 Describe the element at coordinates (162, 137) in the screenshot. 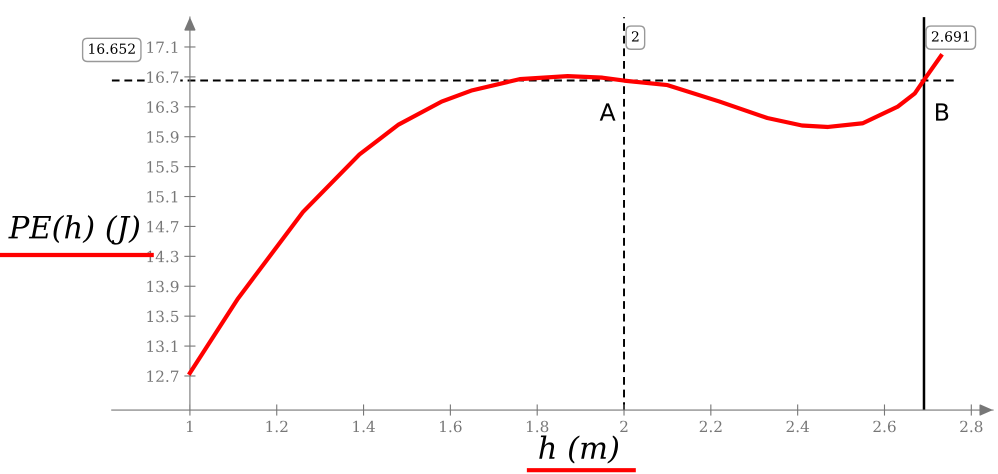

I see `y-tick-label: 15.9` at that location.